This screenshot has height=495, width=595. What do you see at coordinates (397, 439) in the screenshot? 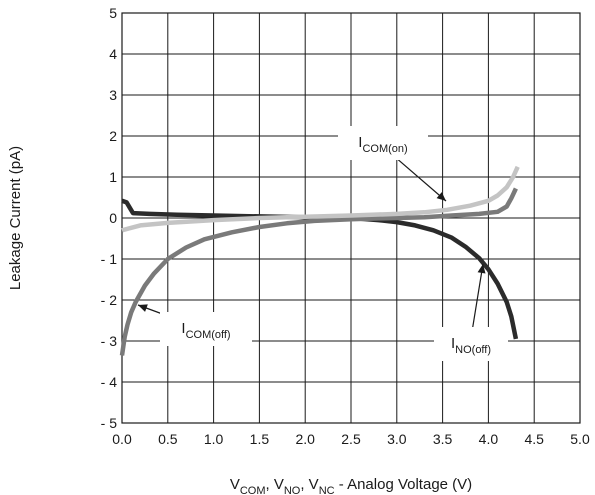
I see `x-tick-label: 3.0` at bounding box center [397, 439].